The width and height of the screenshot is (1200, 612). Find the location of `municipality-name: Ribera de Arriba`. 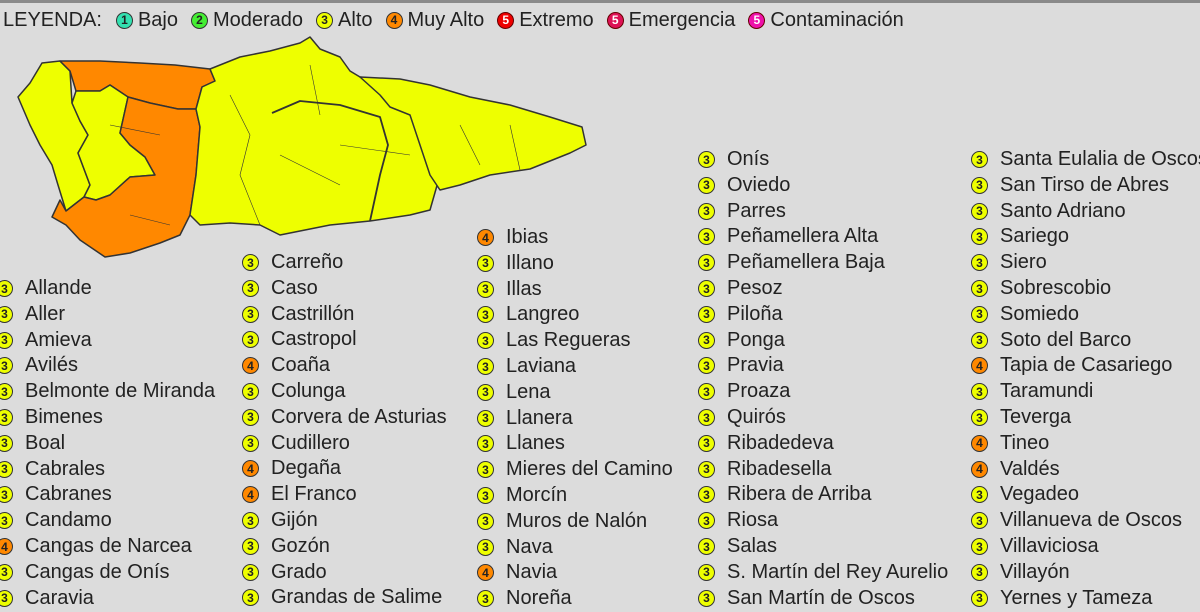

municipality-name: Ribera de Arriba is located at coordinates (799, 494).